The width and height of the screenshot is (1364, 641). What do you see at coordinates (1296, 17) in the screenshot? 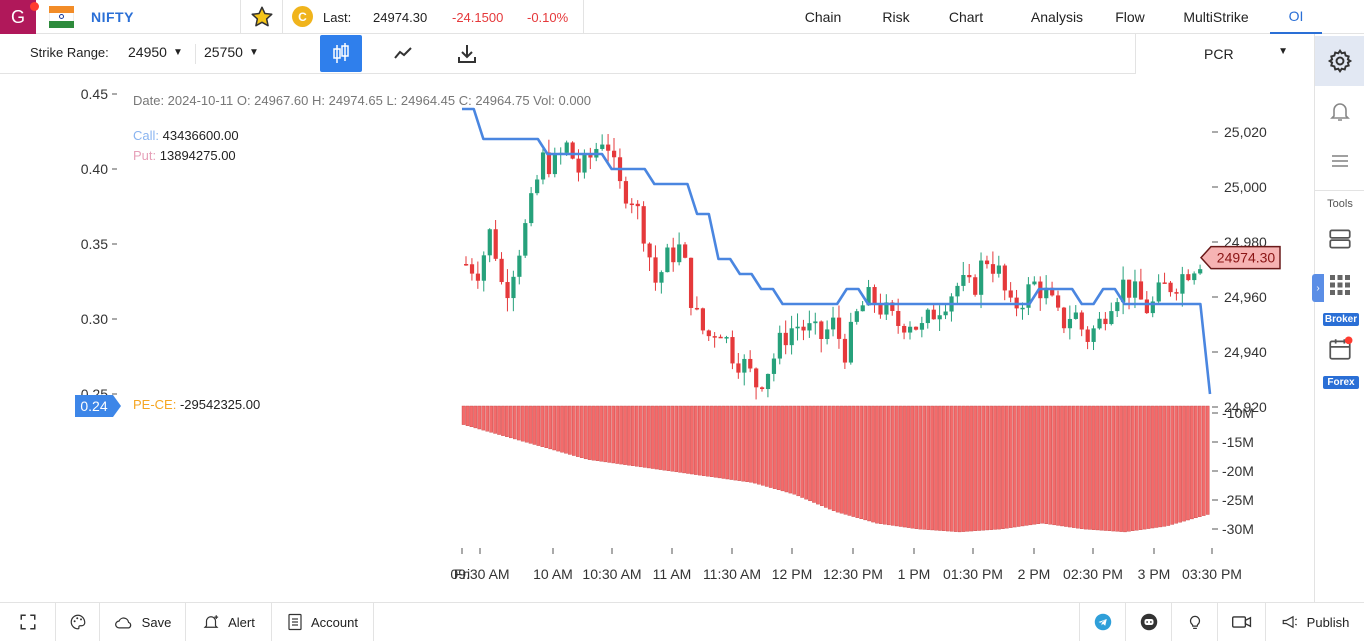
I see `tab-oi: OI` at bounding box center [1296, 17].